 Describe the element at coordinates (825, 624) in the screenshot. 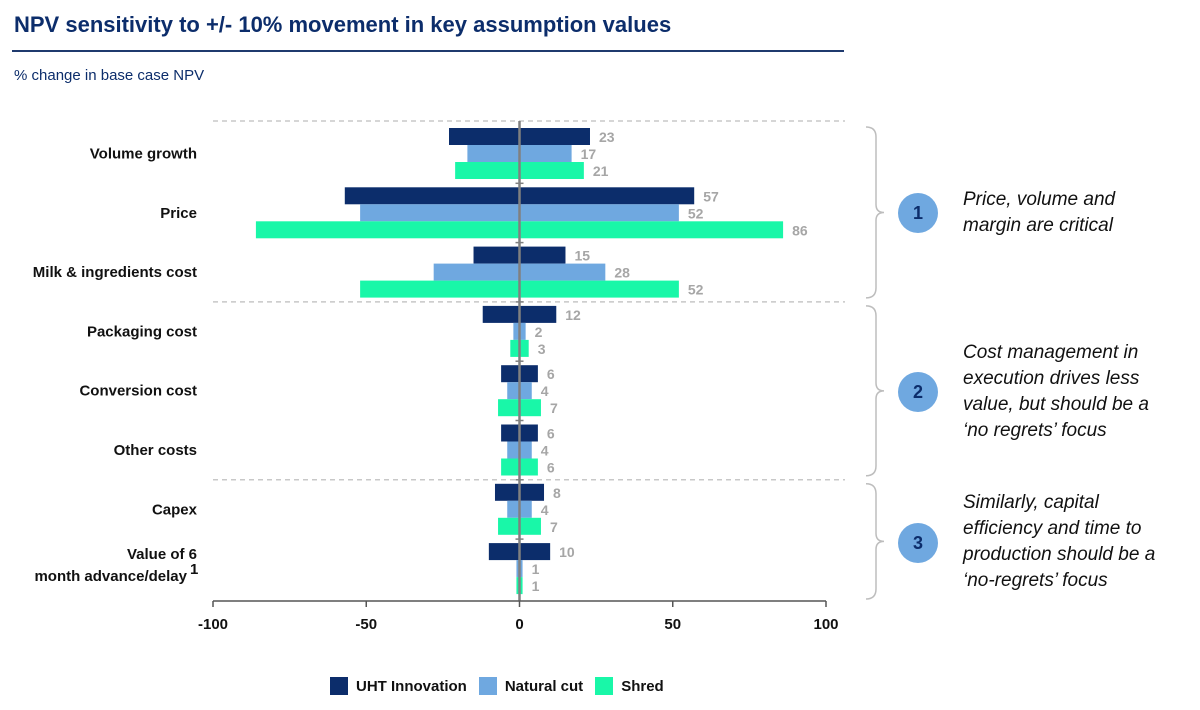

I see `x-tick-label: 100` at that location.